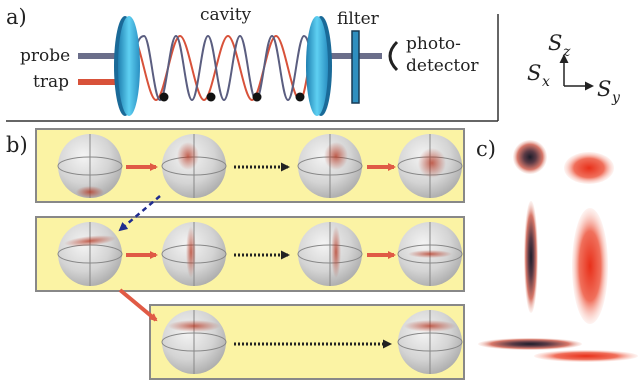  Describe the element at coordinates (51, 82) in the screenshot. I see `trap-label: trap` at that location.